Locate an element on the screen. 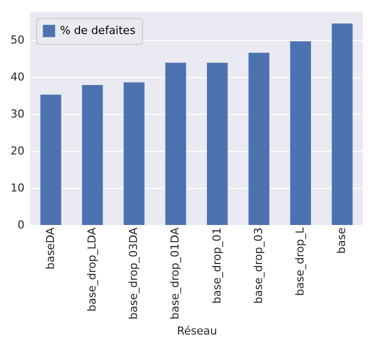 This screenshot has height=341, width=371. y-tick-label: 20 is located at coordinates (17, 151).